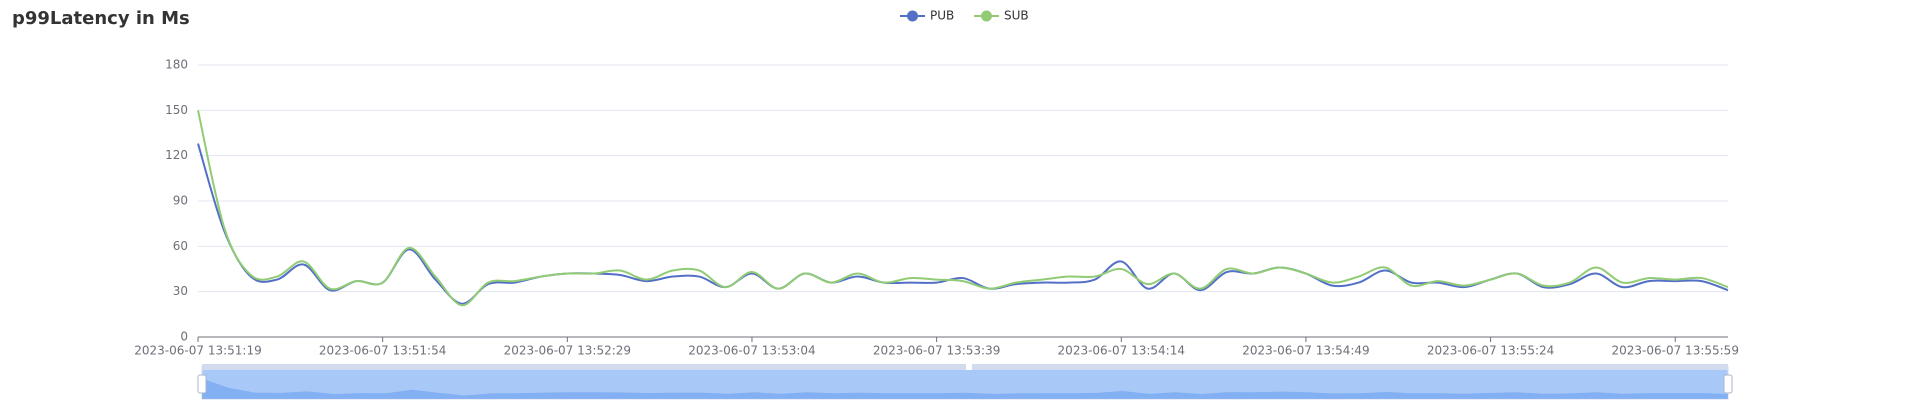 The width and height of the screenshot is (1919, 405). Describe the element at coordinates (184, 337) in the screenshot. I see `y-tick-label: 0` at that location.